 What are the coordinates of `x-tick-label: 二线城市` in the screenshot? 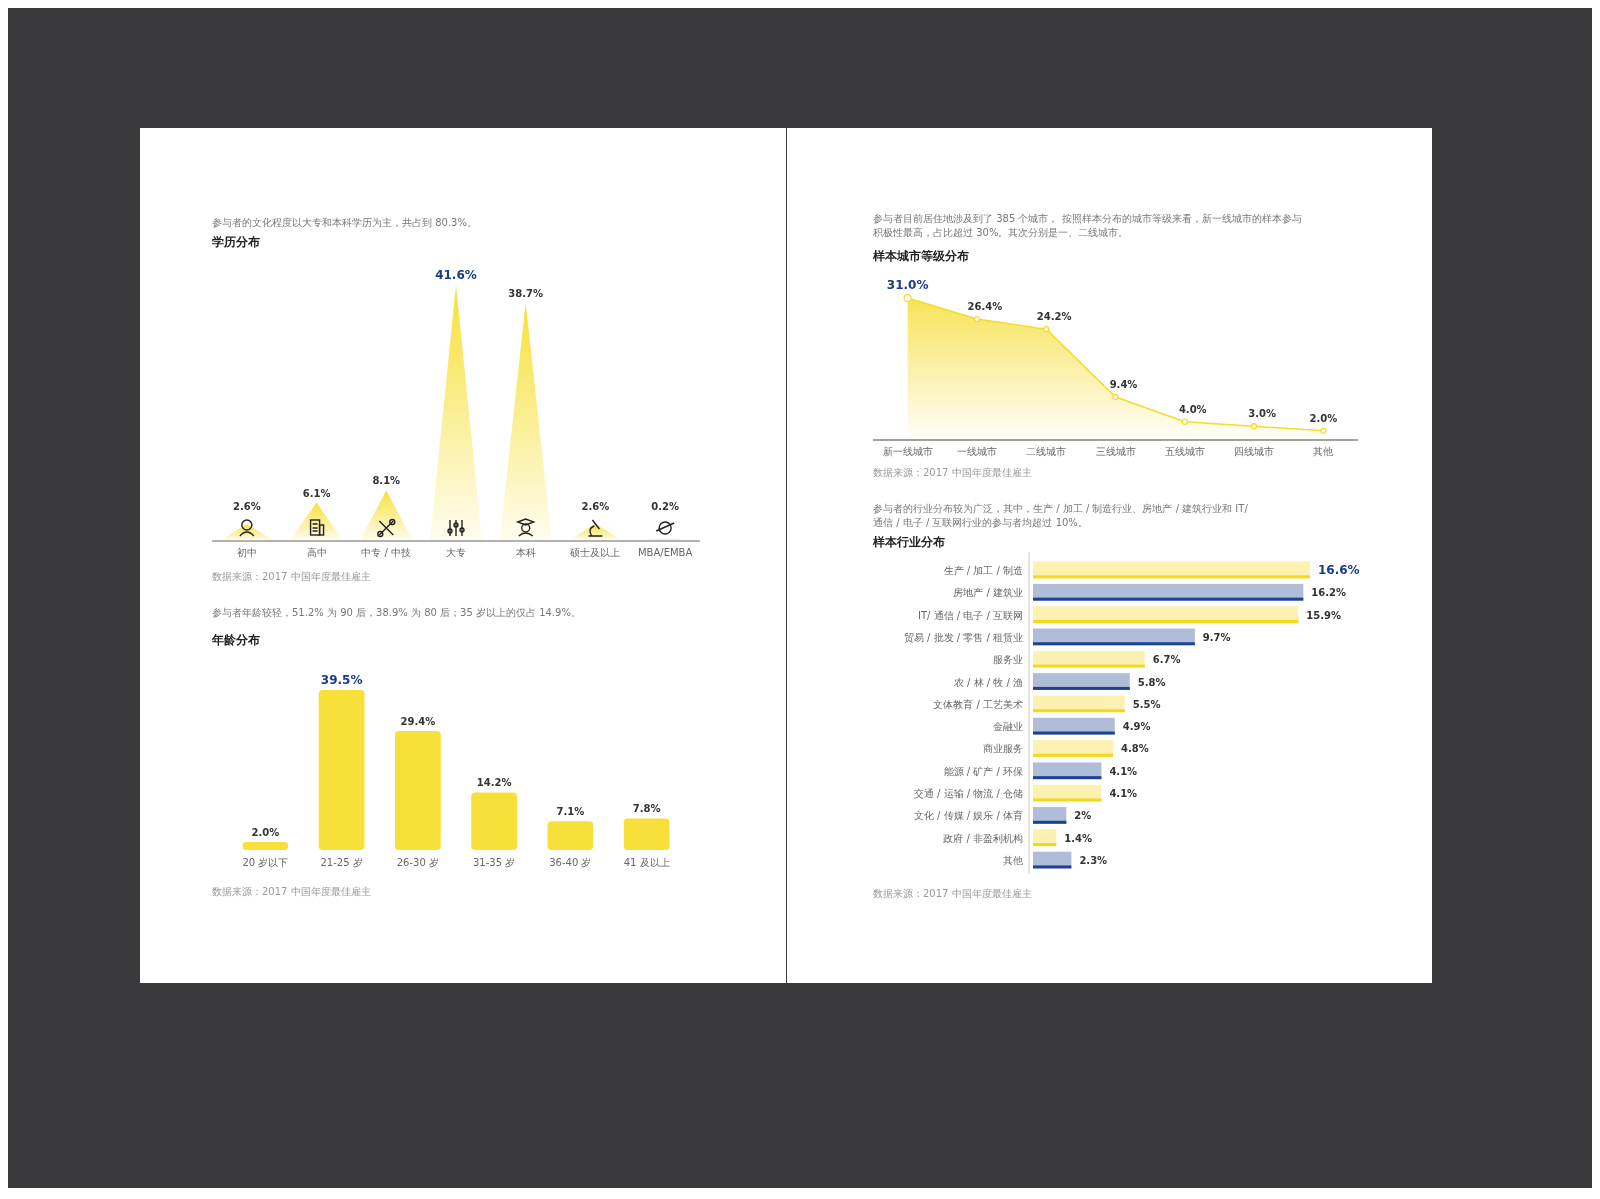 It's located at (1046, 451).